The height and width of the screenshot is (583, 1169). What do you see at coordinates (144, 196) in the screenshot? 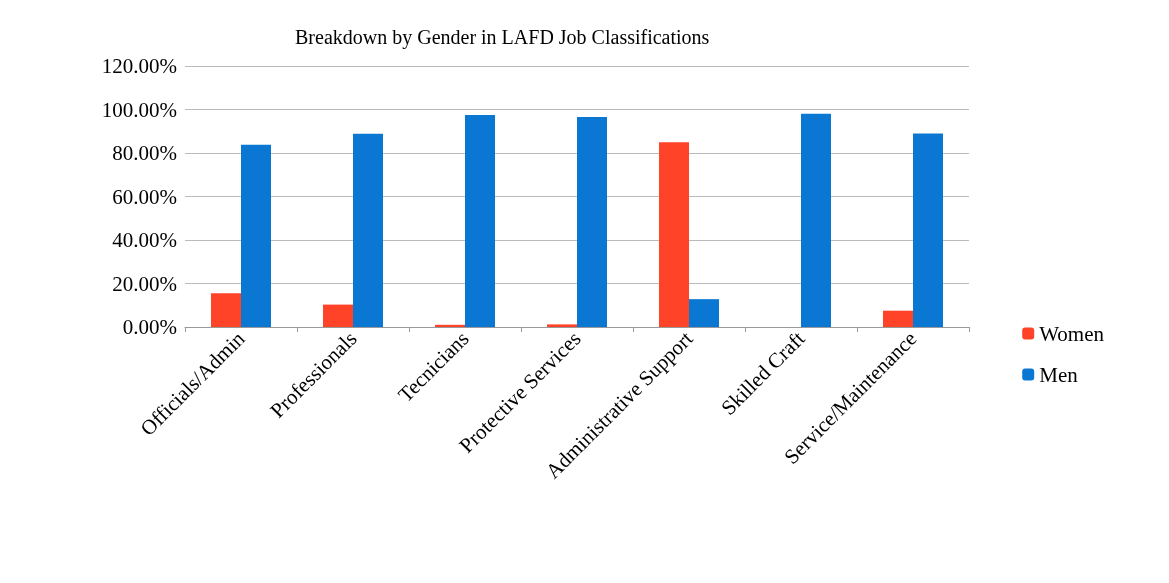
I see `y-tick-label: 60.00%` at bounding box center [144, 196].